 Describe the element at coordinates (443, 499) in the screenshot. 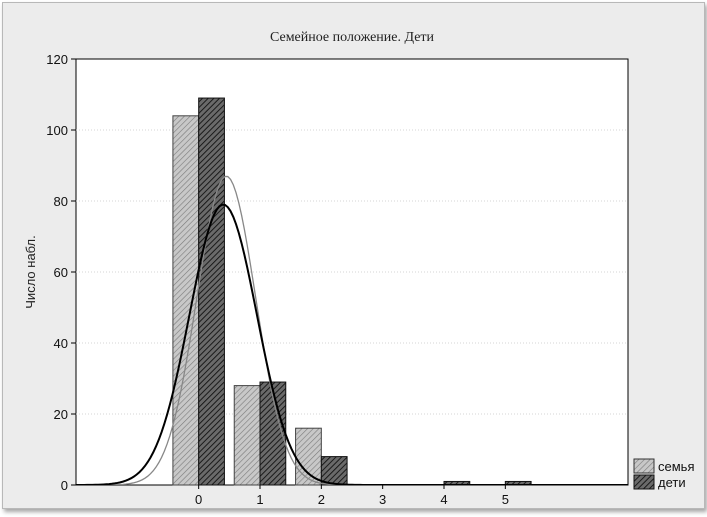

I see `x-tick-label: 4` at that location.